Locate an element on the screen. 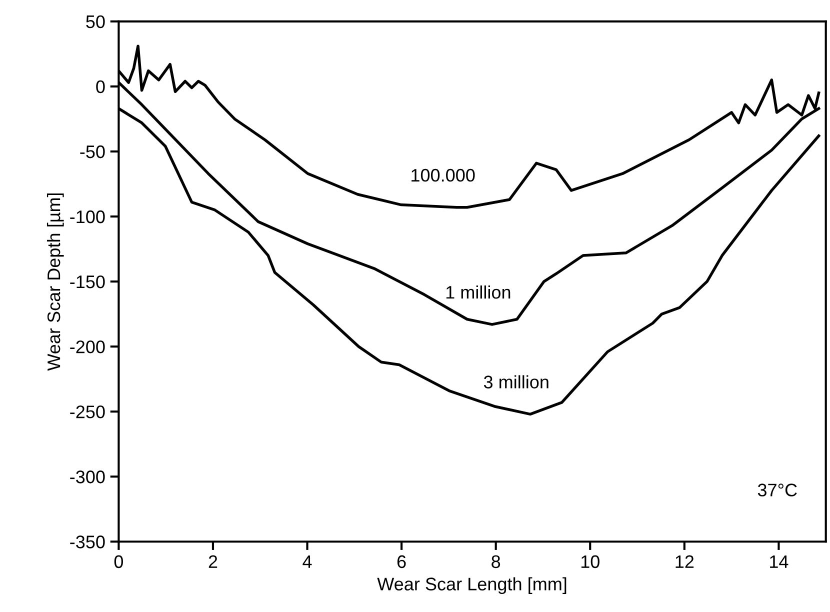 Image resolution: width=830 pixels, height=612 pixels. y-tick-label: 0 is located at coordinates (100, 87).